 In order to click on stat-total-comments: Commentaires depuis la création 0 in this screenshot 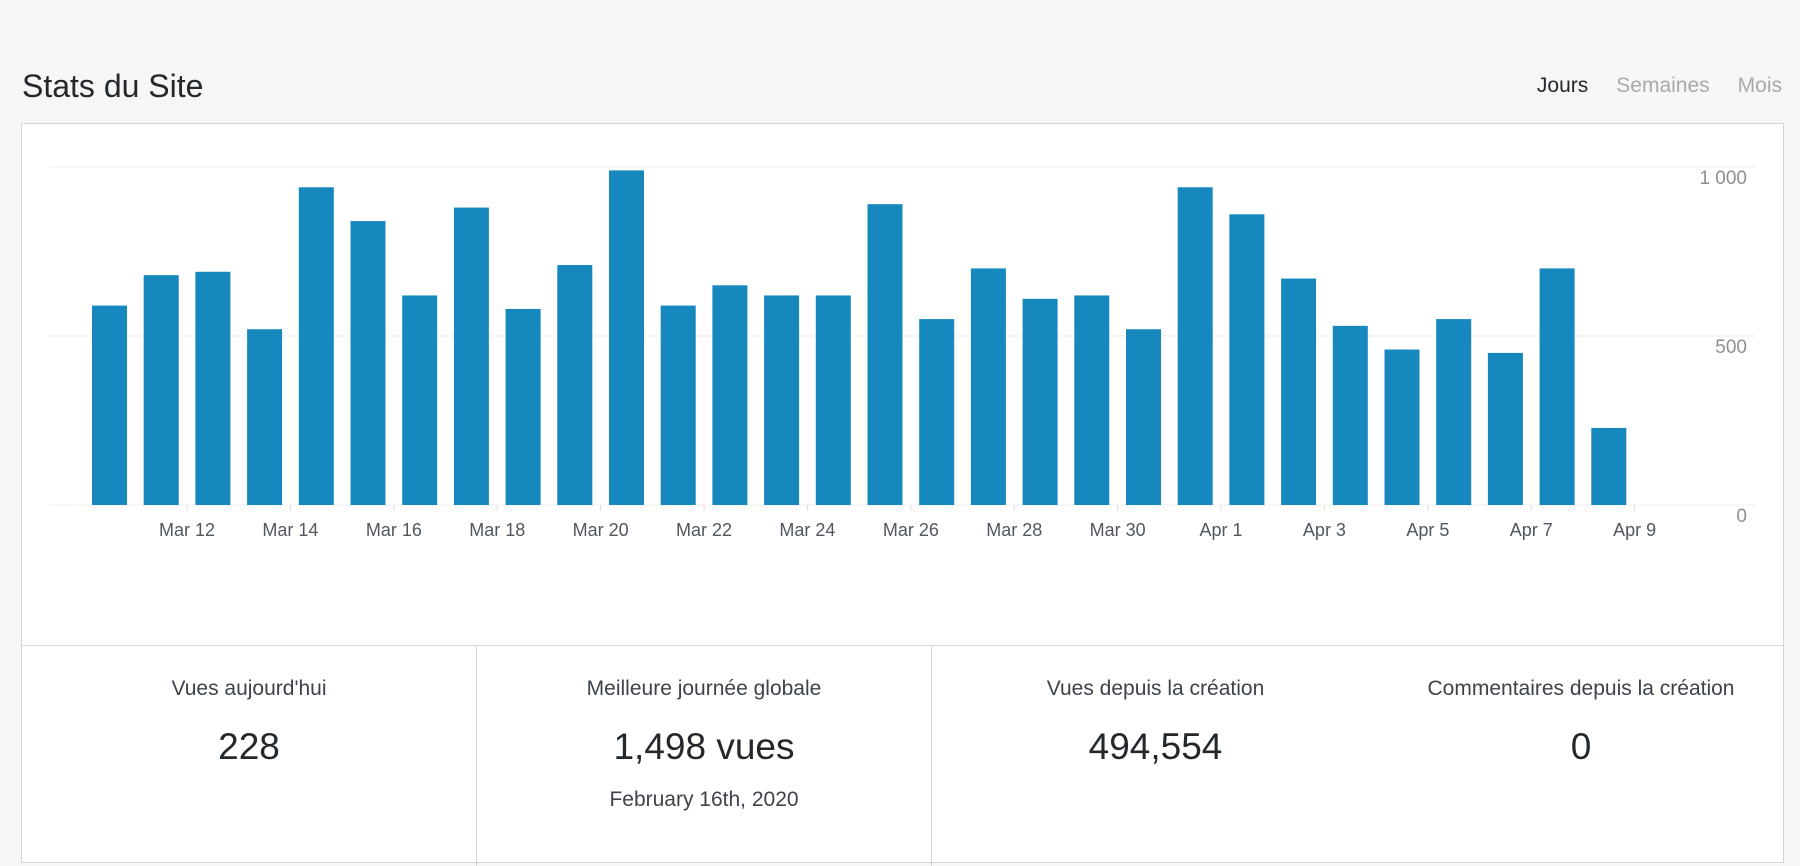, I will do `click(1581, 756)`.